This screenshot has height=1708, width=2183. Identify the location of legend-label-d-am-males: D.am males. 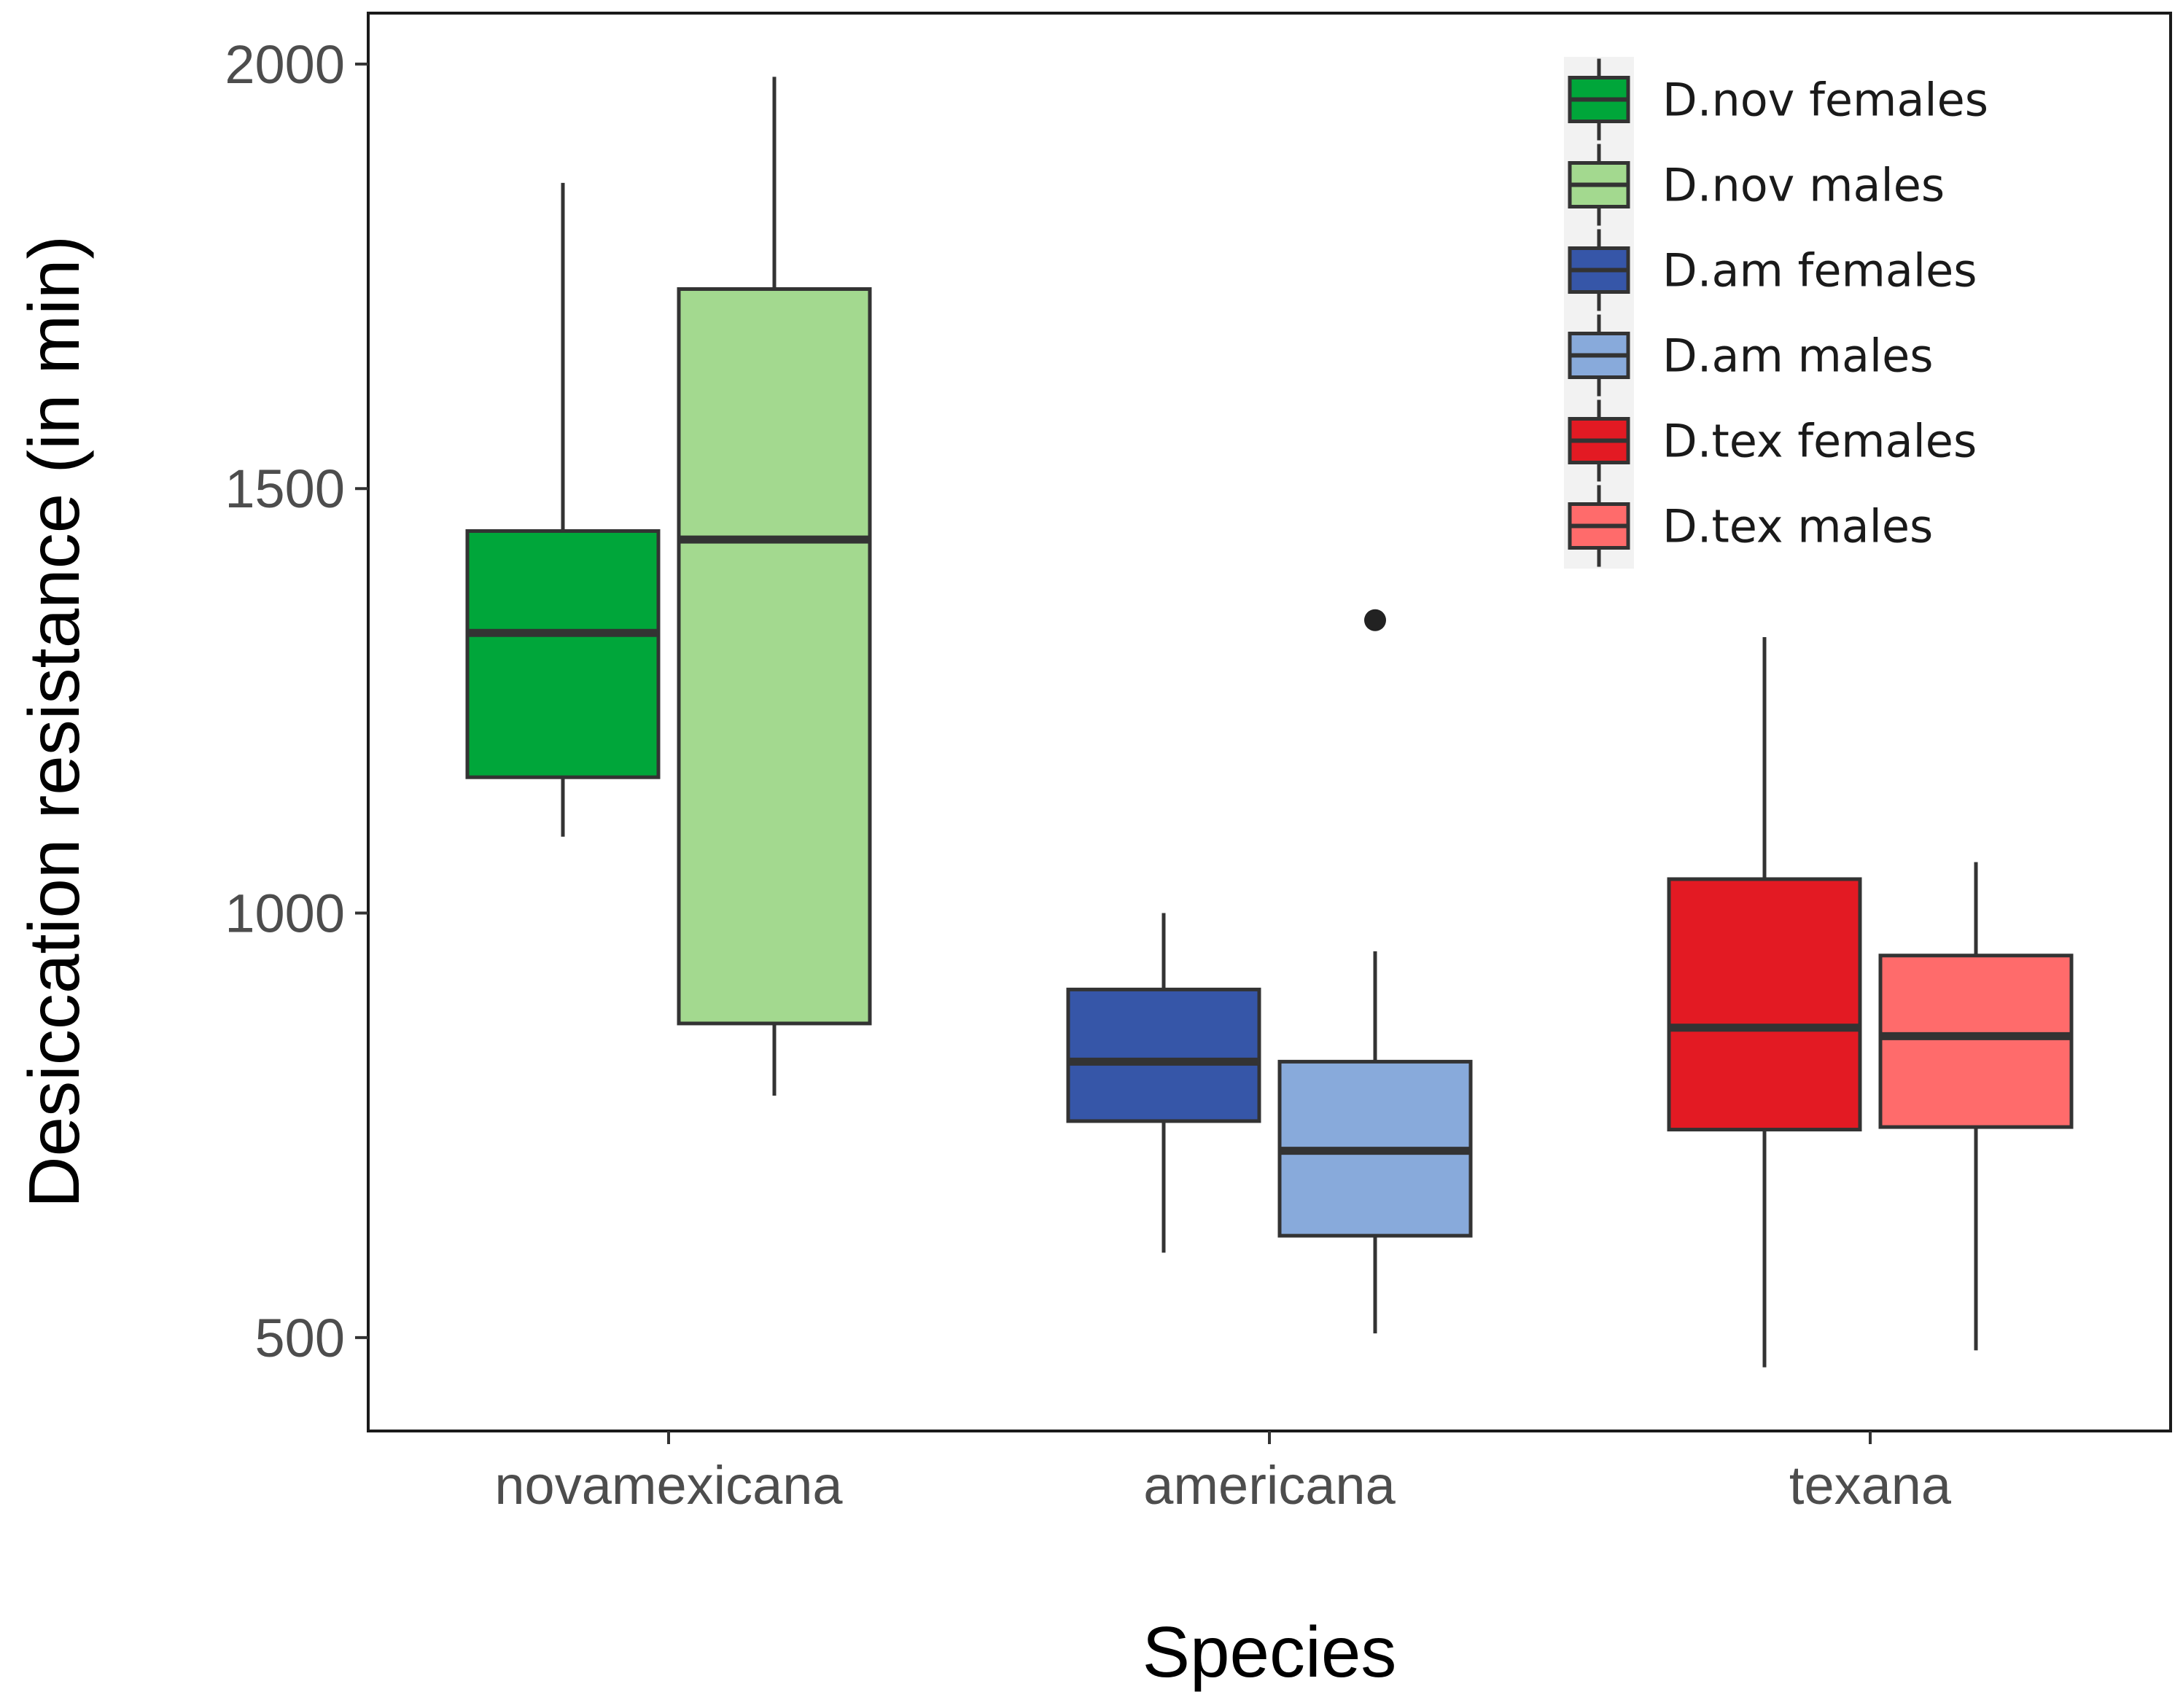
(1798, 356).